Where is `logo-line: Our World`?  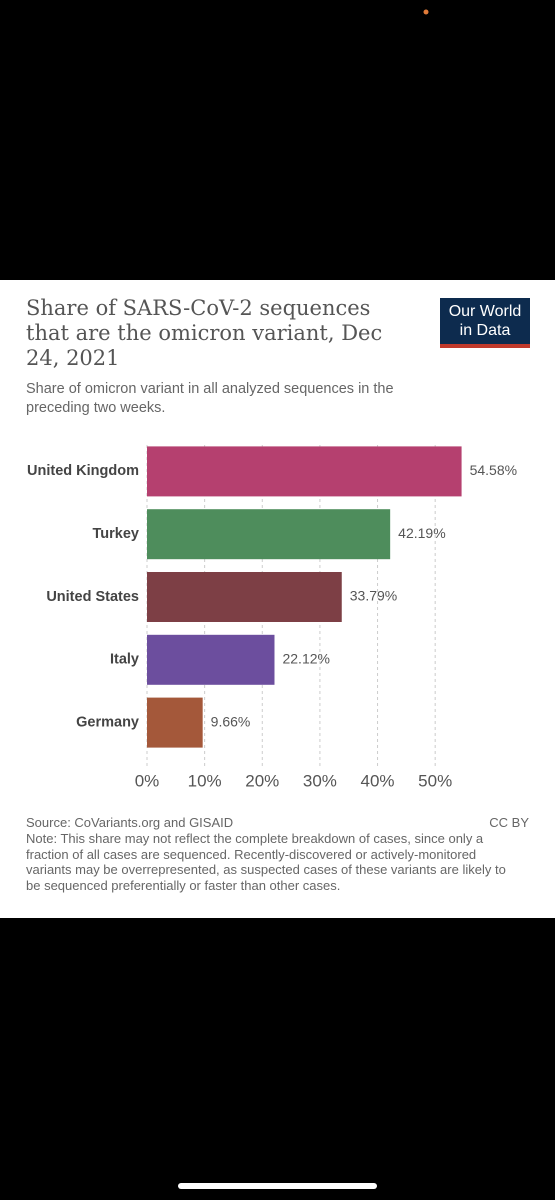
logo-line: Our World is located at coordinates (485, 311).